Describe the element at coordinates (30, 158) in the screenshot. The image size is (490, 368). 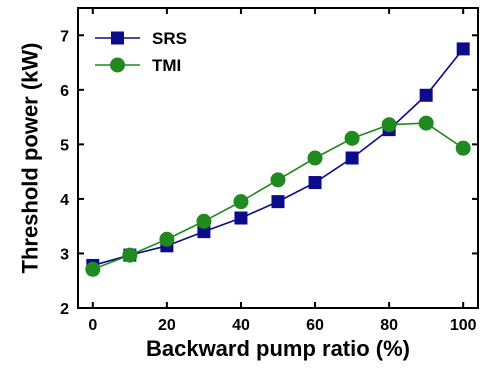
I see `y-axis-title: Threshold power (kW)` at that location.